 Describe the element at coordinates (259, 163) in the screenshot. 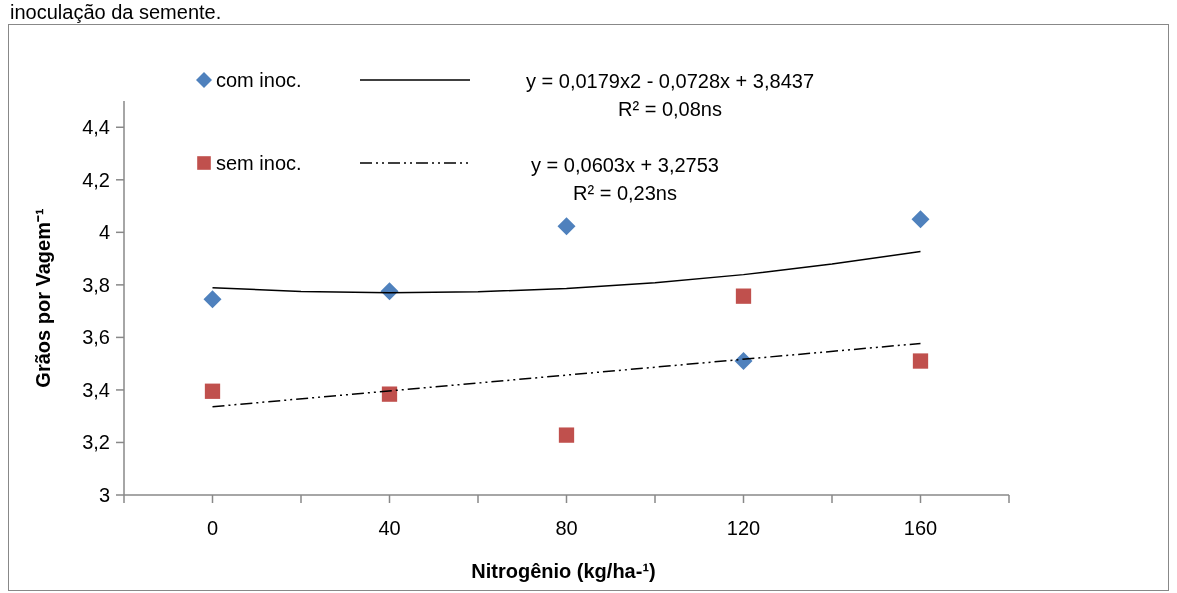

I see `legend-label: sem inoc.` at that location.